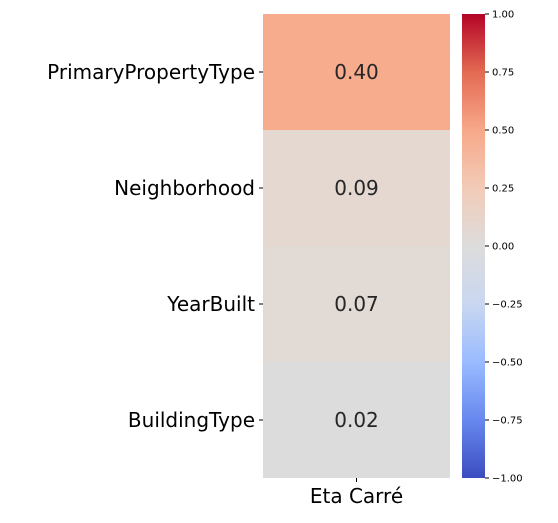 This screenshot has width=558, height=523. I want to click on cell-value-buildingtype: 0.02, so click(356, 420).